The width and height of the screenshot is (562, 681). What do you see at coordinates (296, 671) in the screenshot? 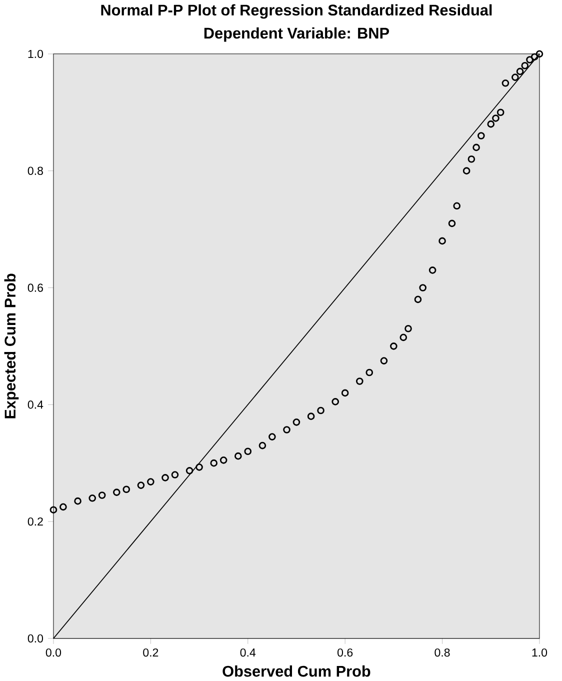
I see `x-axis-title: Observed Cum Prob` at bounding box center [296, 671].